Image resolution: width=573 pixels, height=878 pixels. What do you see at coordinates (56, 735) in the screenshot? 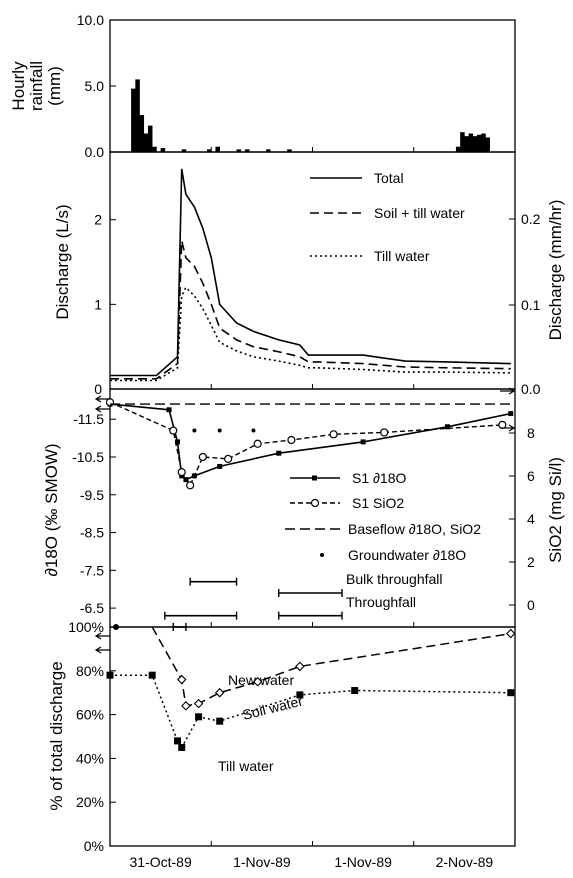
I see `pct-ylabel: % of total discharge` at bounding box center [56, 735].